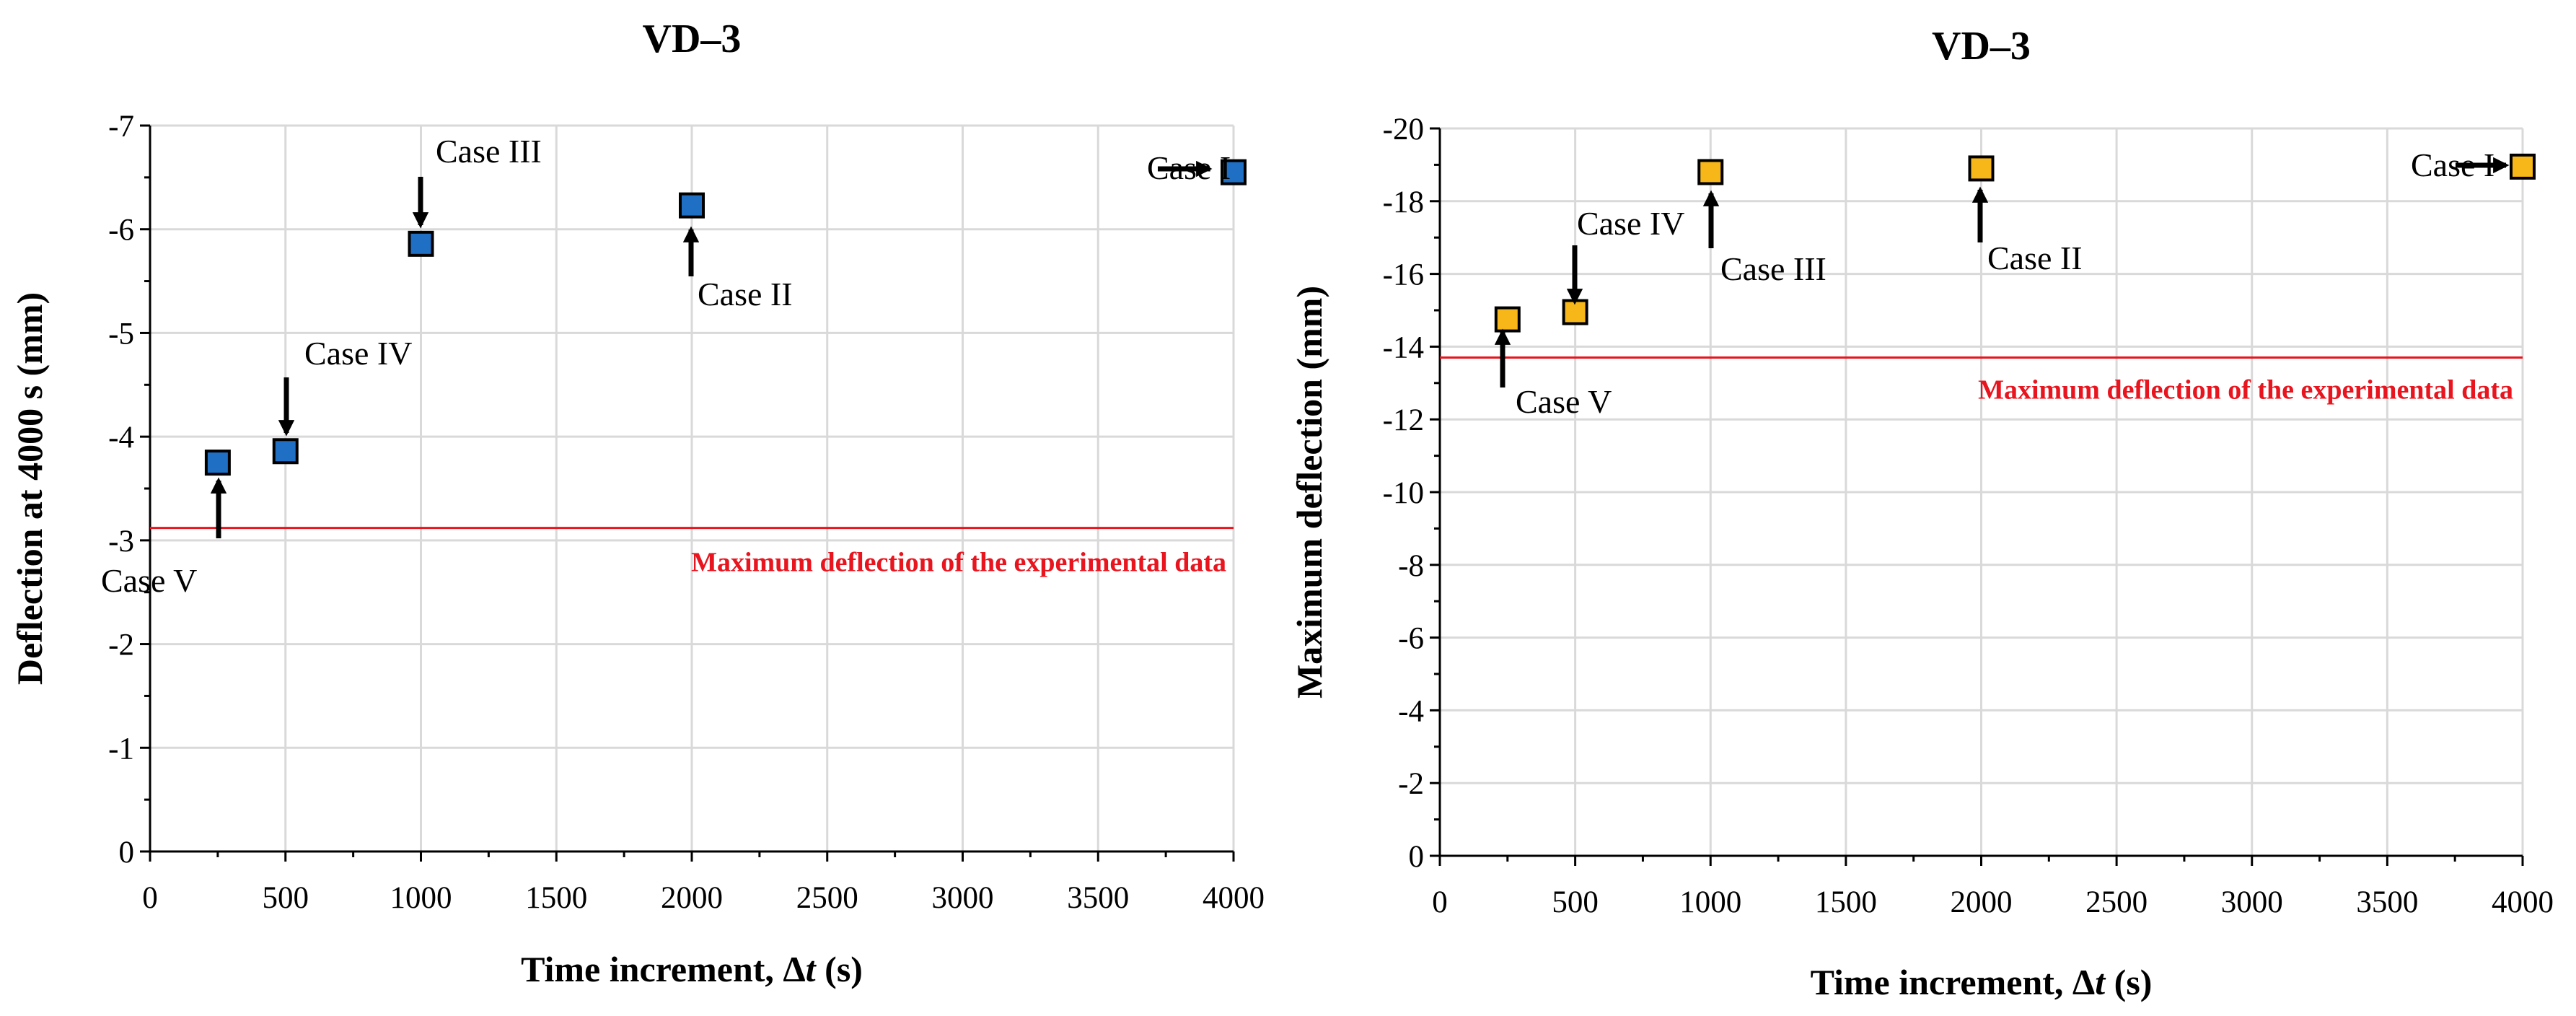 This screenshot has height=1016, width=2576. Describe the element at coordinates (121, 749) in the screenshot. I see `y-tick-label: -1` at that location.